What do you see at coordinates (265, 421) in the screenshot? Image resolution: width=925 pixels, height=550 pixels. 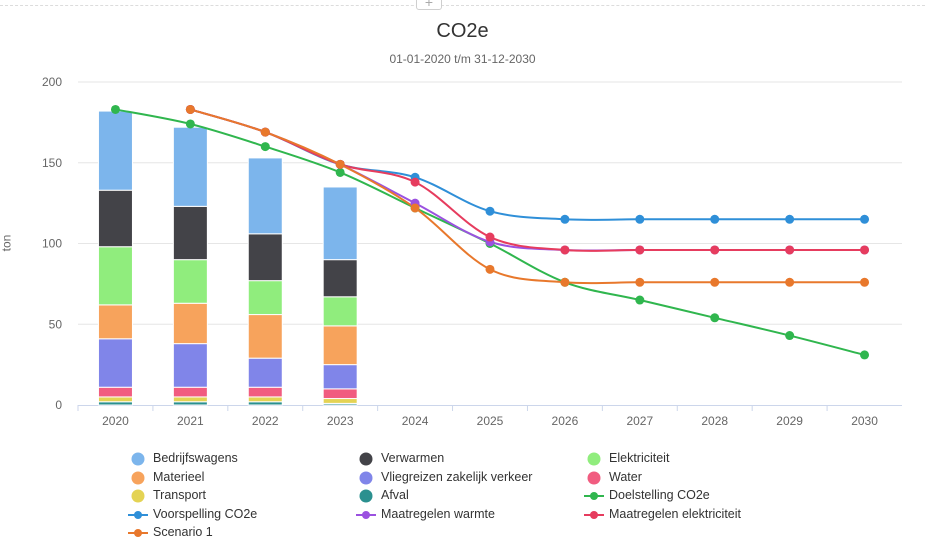 I see `x-tick-label: 2022` at bounding box center [265, 421].